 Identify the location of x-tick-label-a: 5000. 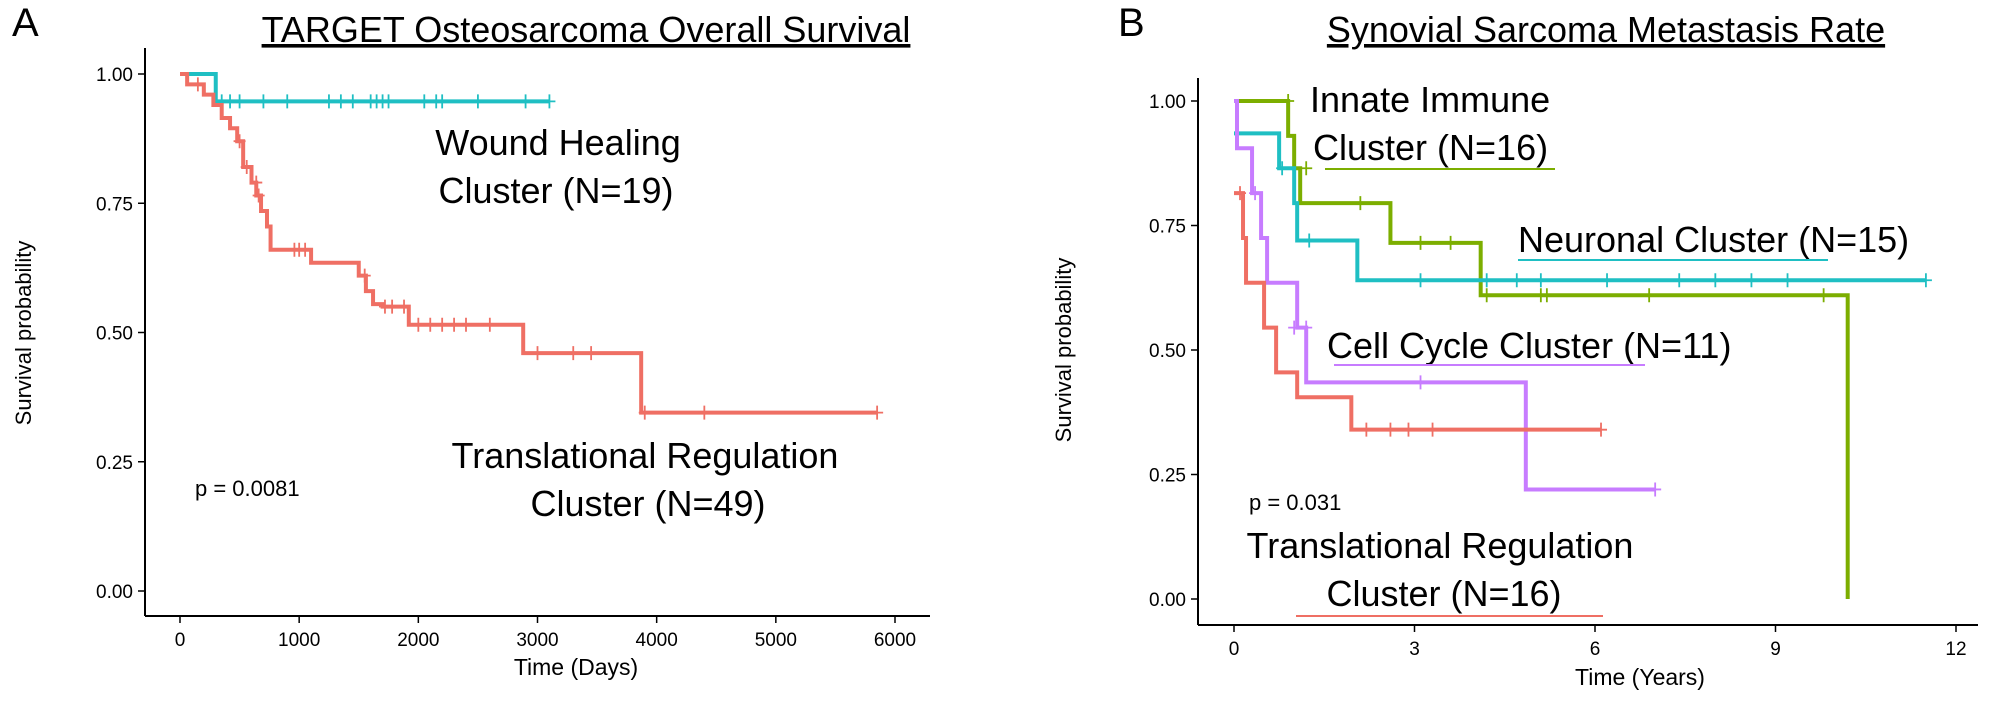
(776, 640).